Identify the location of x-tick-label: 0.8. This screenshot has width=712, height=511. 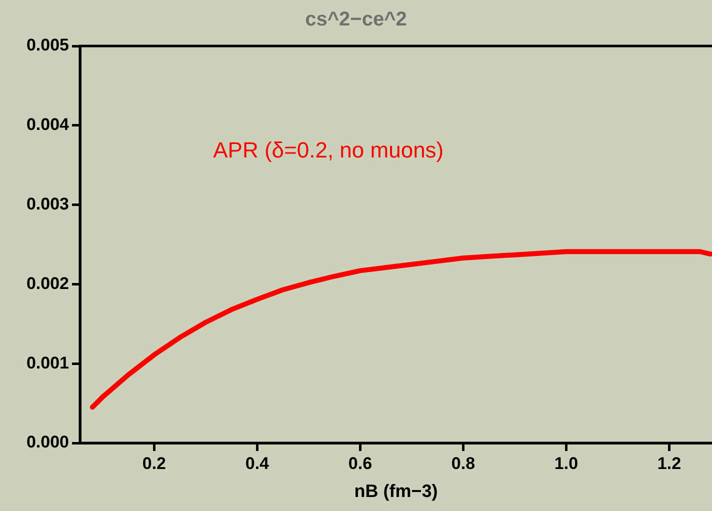
(463, 463).